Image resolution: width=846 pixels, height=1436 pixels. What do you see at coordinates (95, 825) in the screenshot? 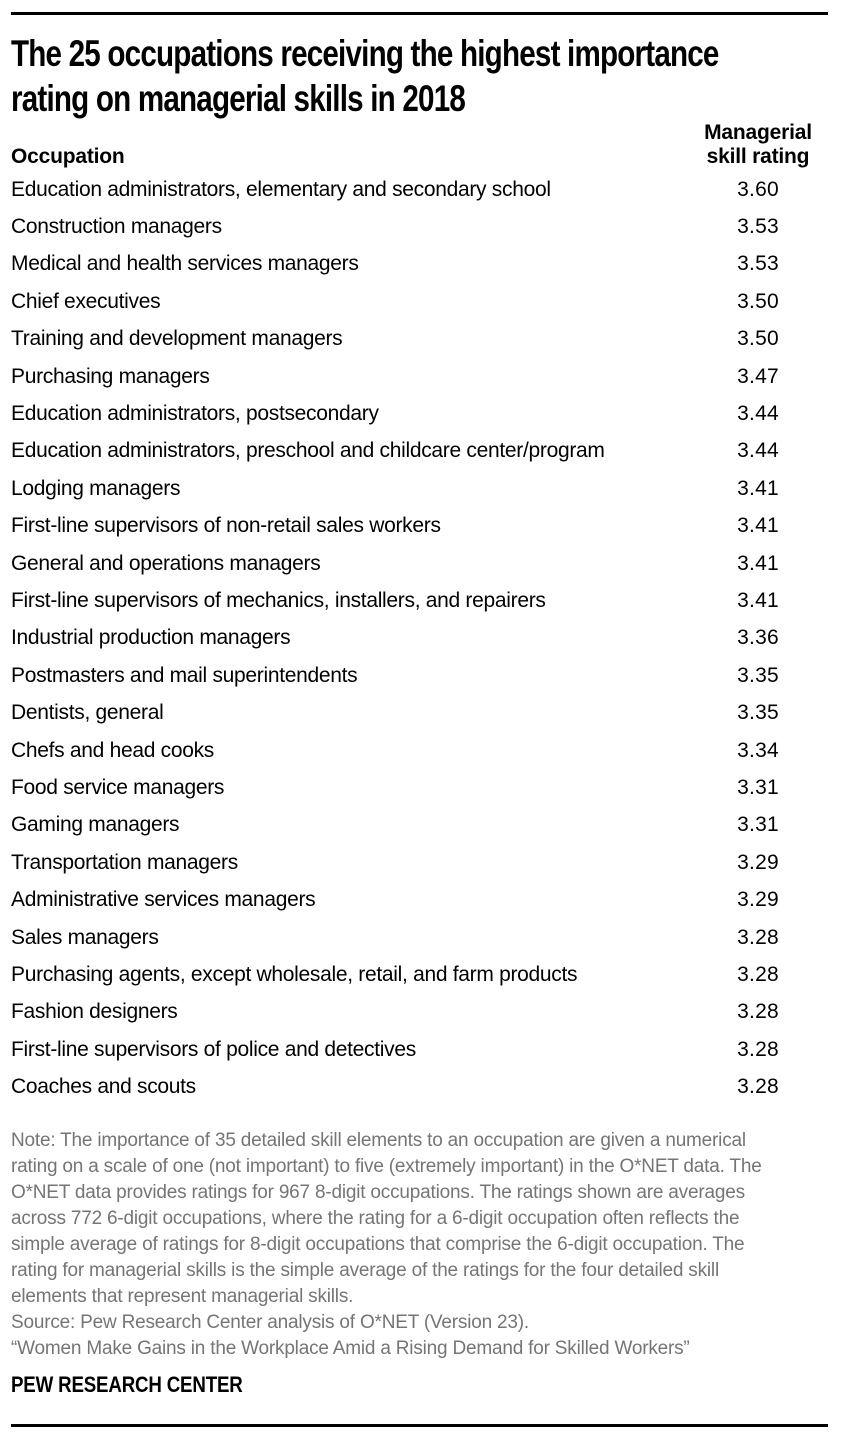
I see `occupation-cell: Gaming managers` at bounding box center [95, 825].